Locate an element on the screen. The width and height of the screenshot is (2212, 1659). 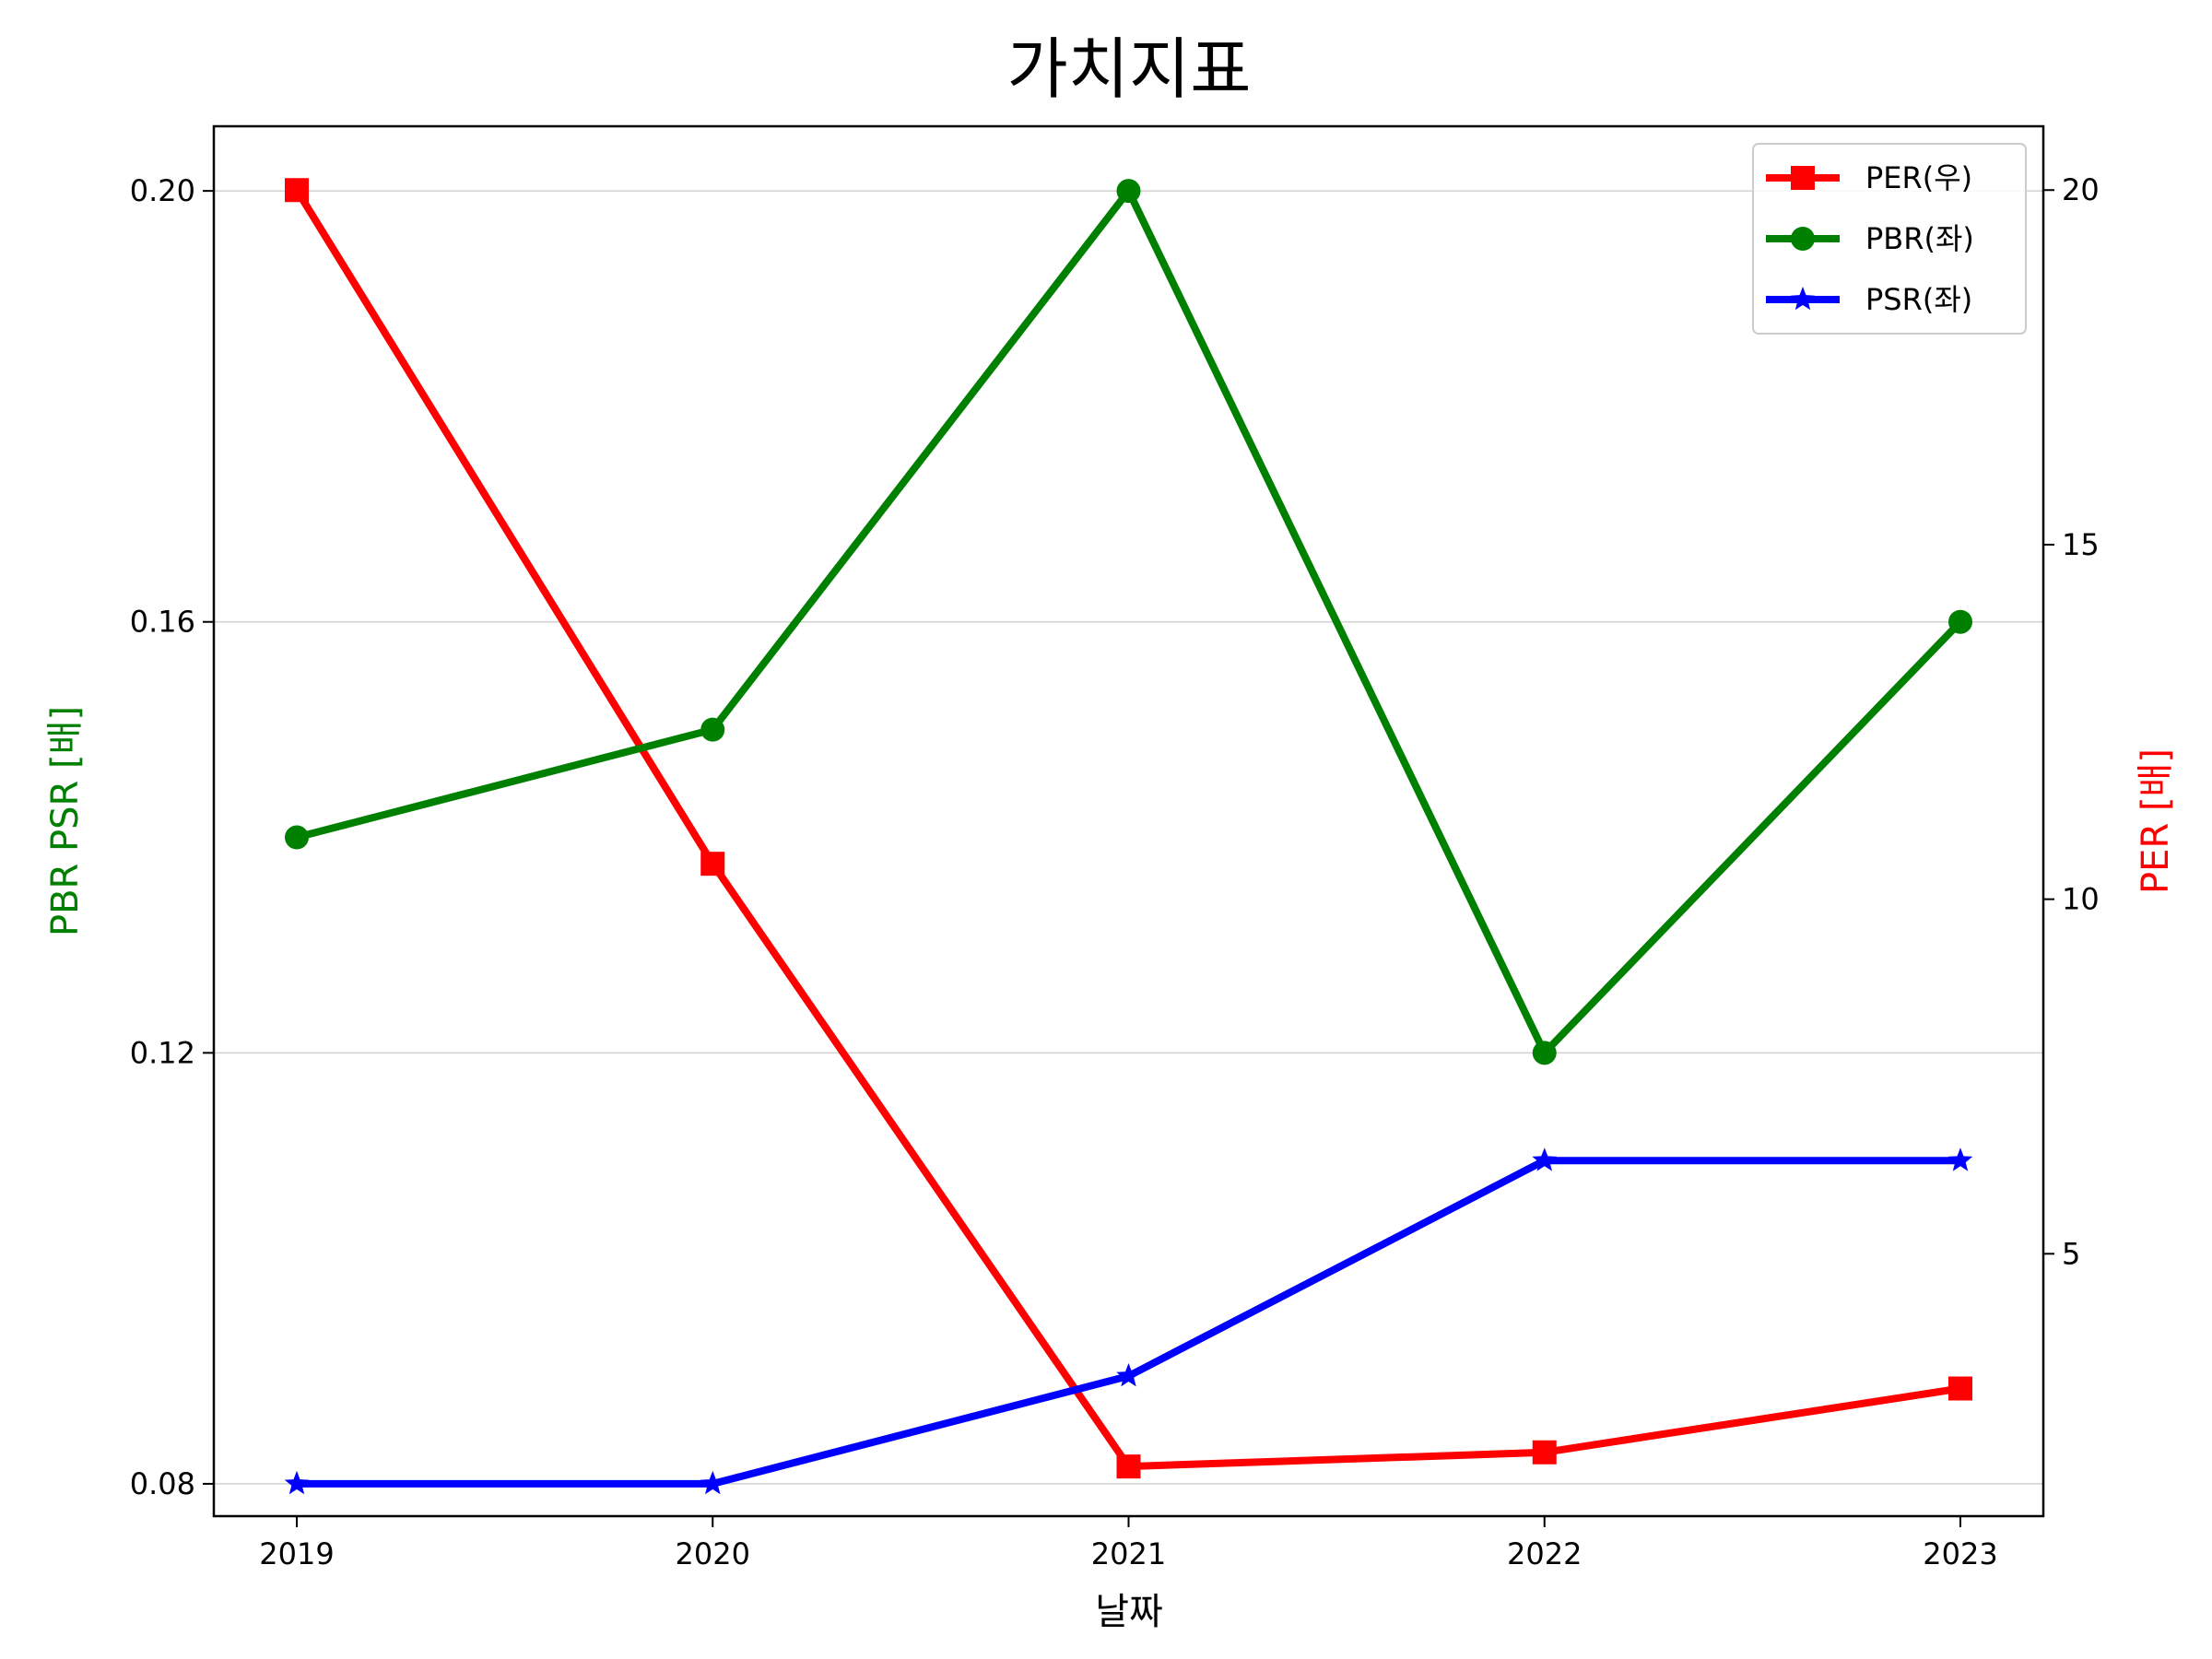
right-y-axis: 5 10 15 20 is located at coordinates (2071, 721).